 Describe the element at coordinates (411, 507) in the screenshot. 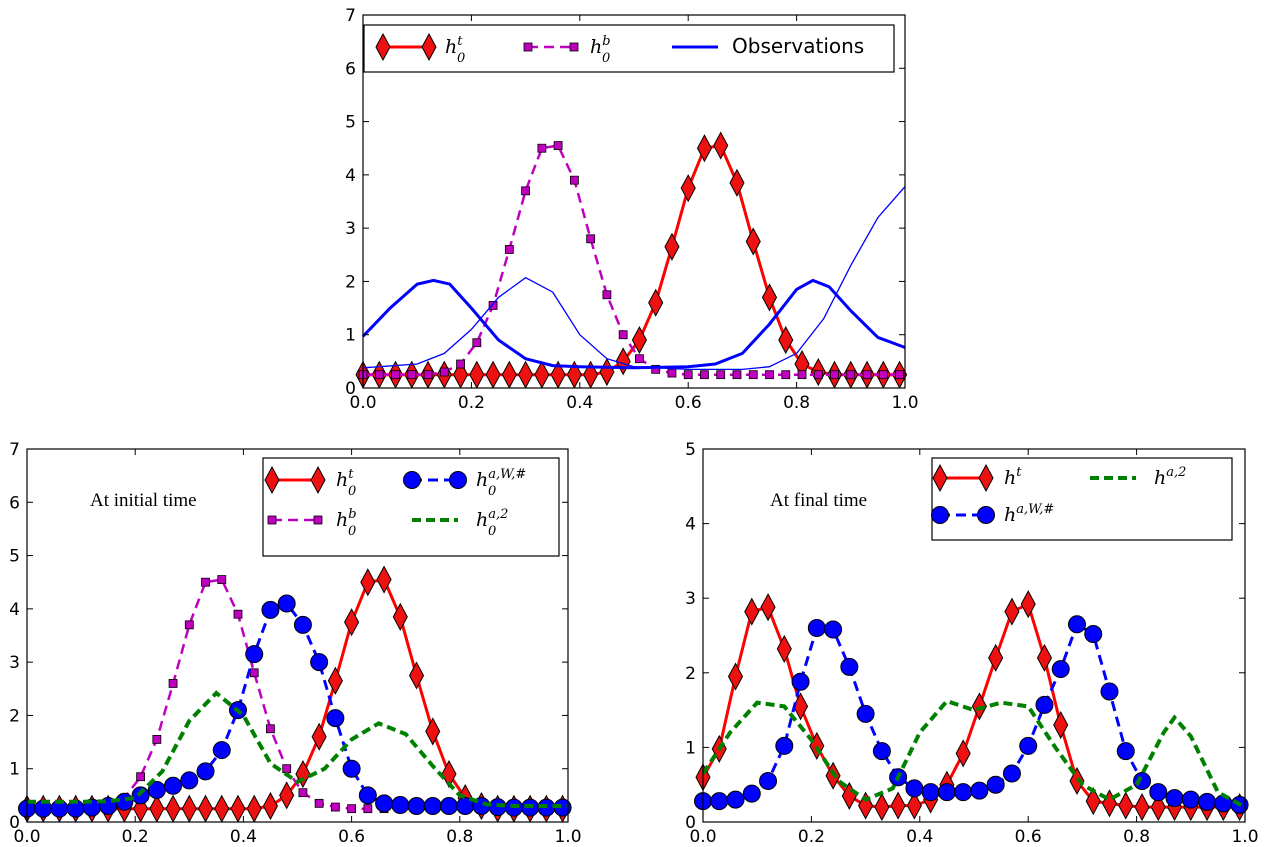

I see `legend: ht 0 hb 0 ha,W,# 0 ha,2 0` at that location.